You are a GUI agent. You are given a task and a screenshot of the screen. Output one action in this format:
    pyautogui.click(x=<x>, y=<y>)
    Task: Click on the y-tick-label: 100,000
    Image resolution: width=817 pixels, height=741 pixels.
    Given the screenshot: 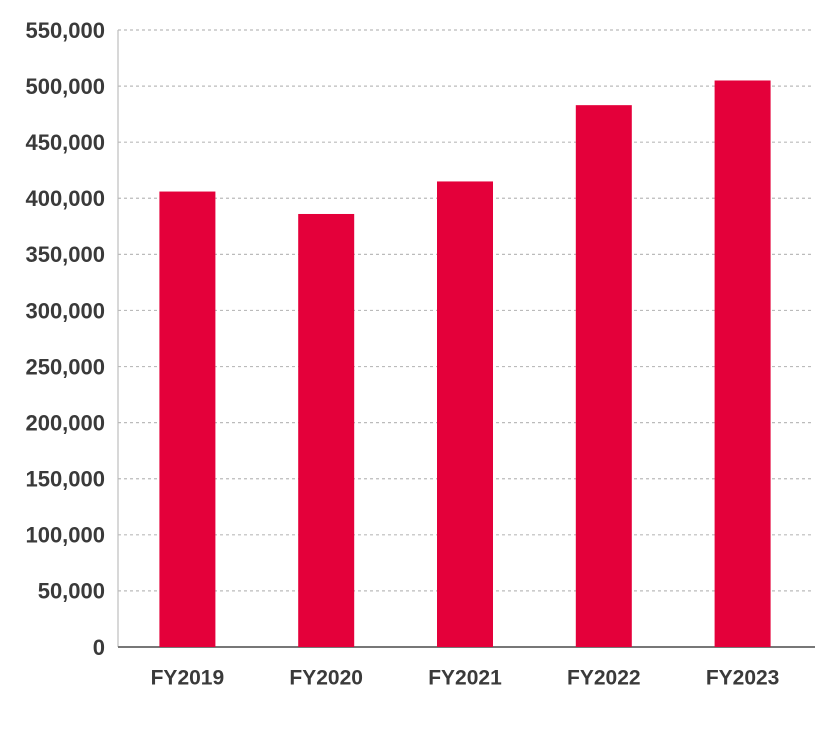 What is the action you would take?
    pyautogui.click(x=65, y=535)
    